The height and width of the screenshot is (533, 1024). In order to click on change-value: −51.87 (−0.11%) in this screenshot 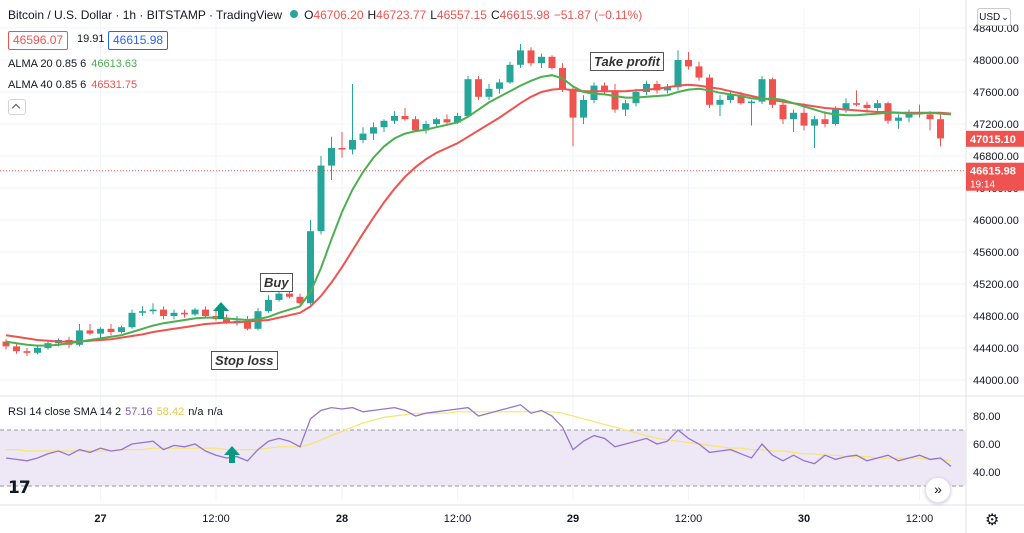, I will do `click(598, 15)`.